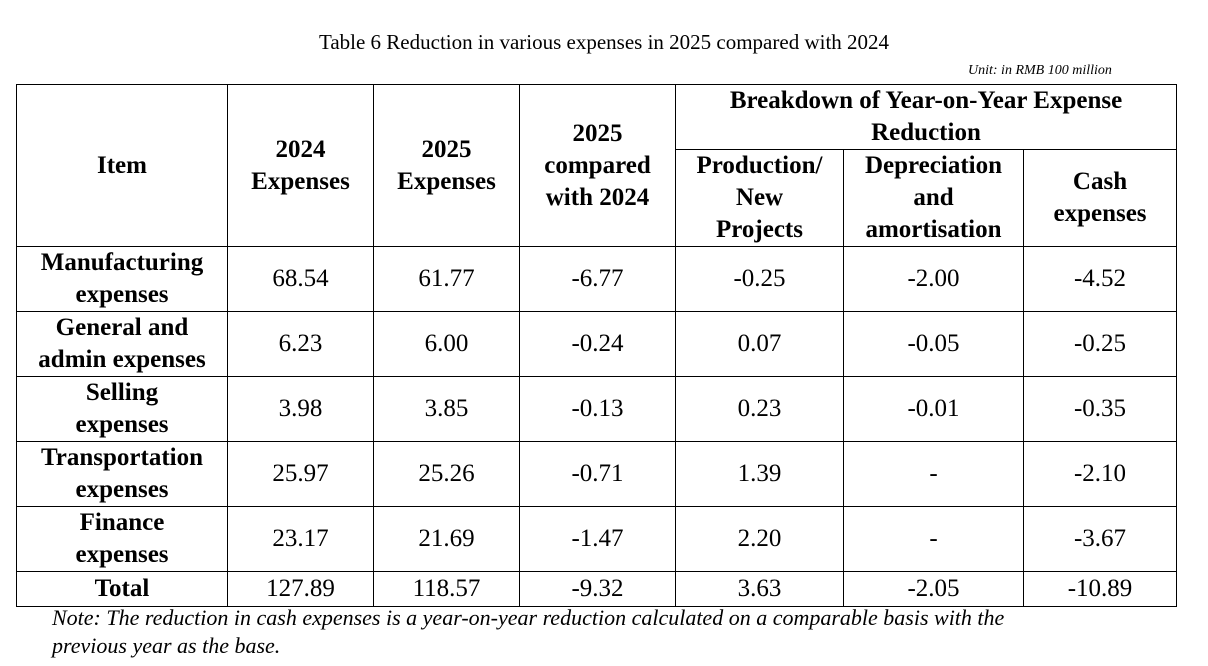 Image resolution: width=1208 pixels, height=666 pixels. What do you see at coordinates (597, 197) in the screenshot?
I see `header-compared-line3: with 2024` at bounding box center [597, 197].